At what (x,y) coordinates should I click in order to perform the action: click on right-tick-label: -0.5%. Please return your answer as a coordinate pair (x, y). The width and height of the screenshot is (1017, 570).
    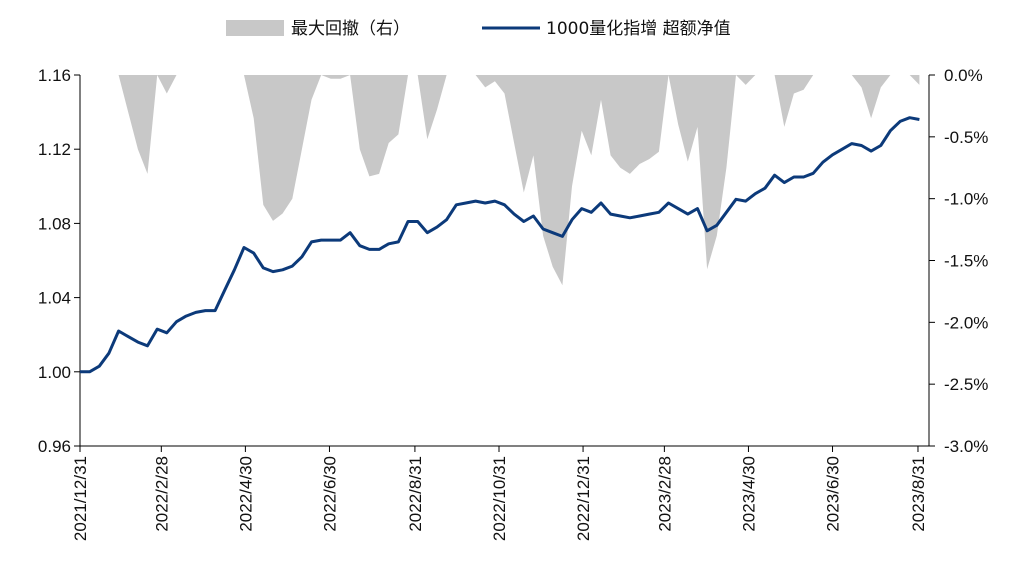
    Looking at the image, I should click on (966, 137).